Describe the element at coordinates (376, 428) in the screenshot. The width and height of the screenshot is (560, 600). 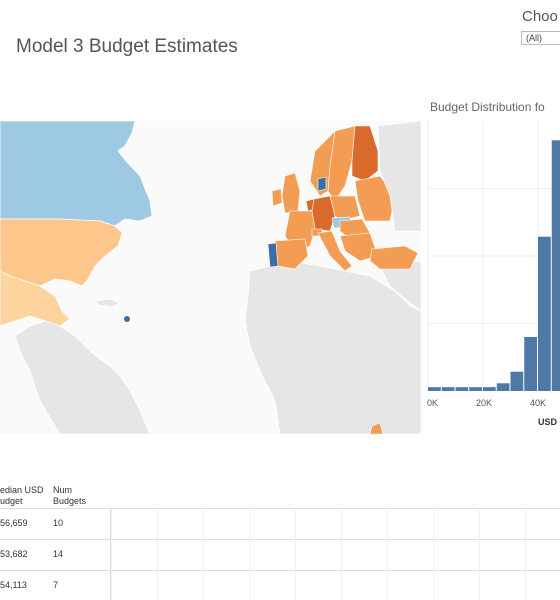
I see `map-region-southern-africa-edge` at that location.